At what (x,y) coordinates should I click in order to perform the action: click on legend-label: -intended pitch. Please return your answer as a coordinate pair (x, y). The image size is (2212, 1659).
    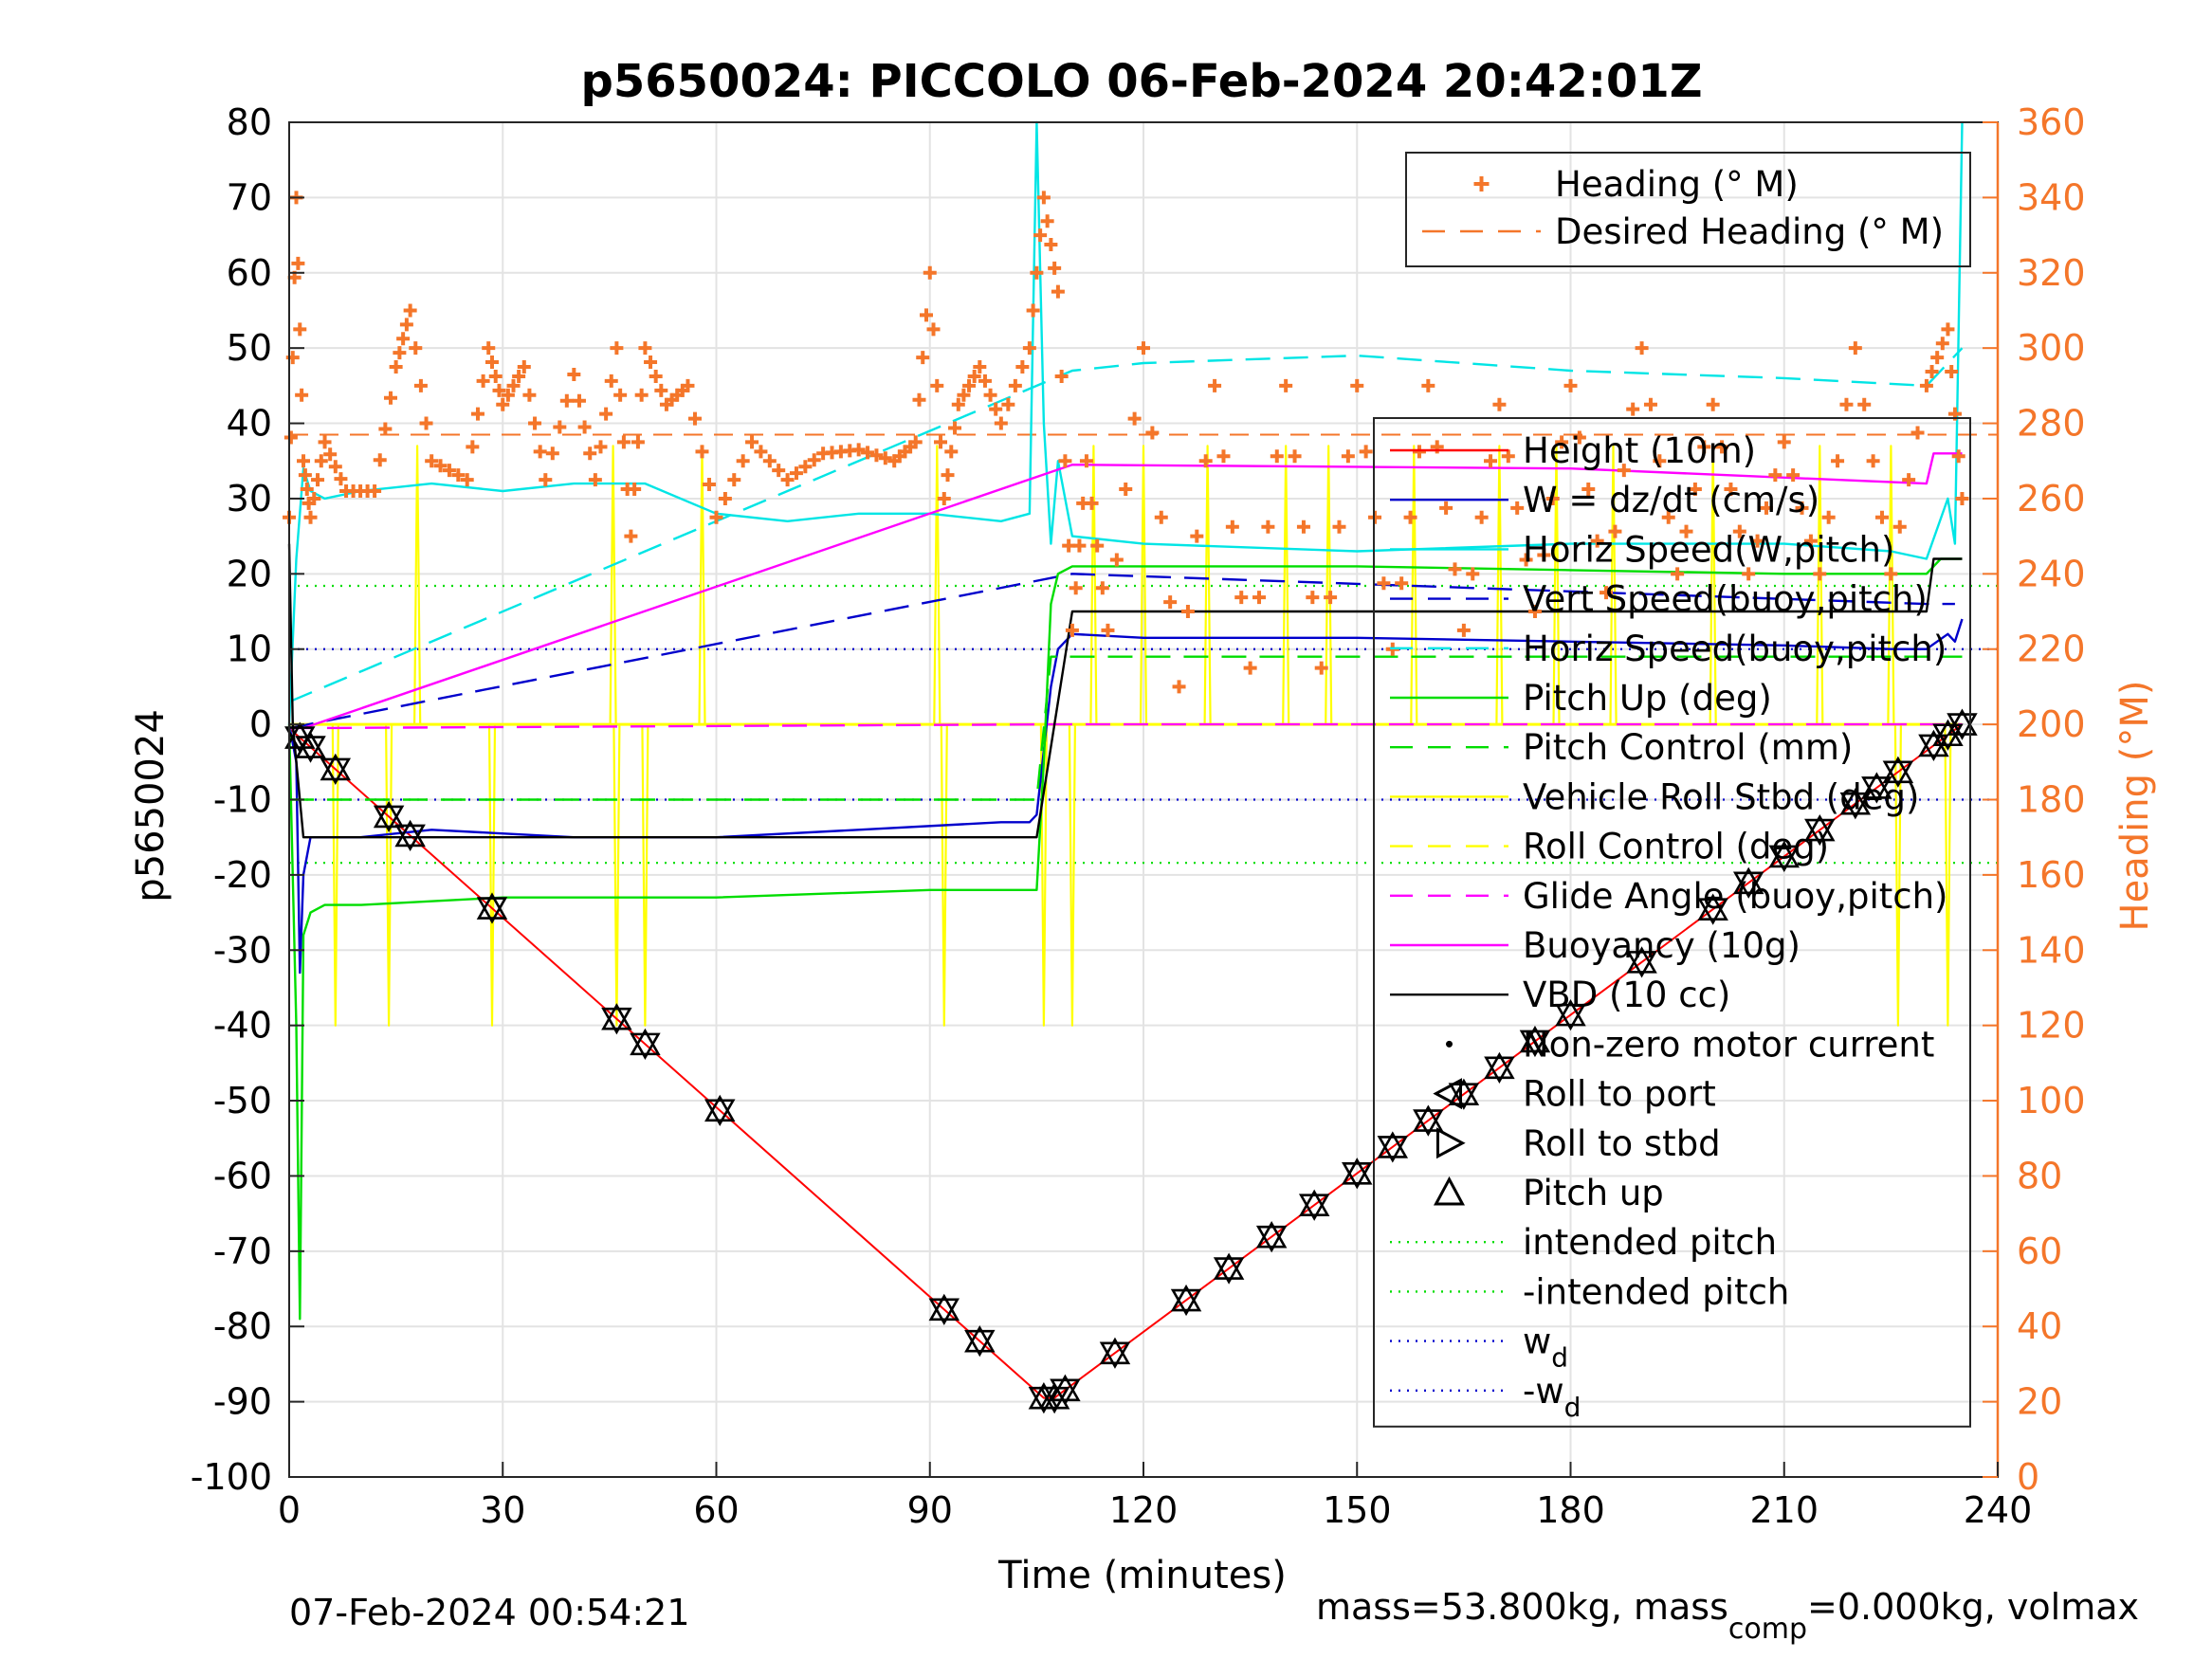
    Looking at the image, I should click on (1656, 1291).